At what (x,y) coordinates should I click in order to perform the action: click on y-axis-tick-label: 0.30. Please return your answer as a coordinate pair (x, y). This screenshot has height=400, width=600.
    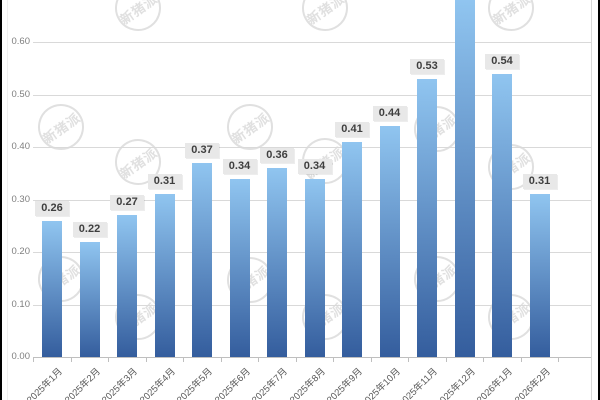
    Looking at the image, I should click on (21, 199).